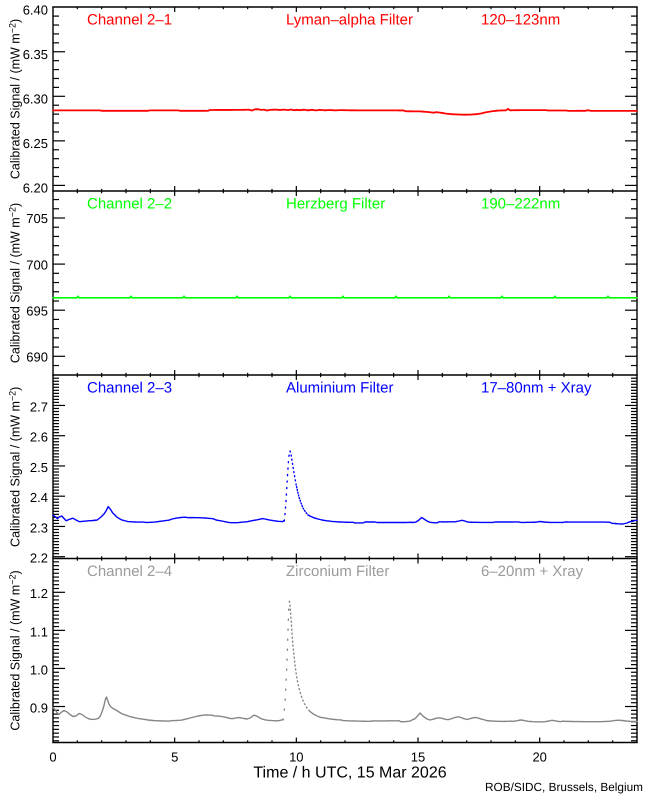 This screenshot has height=800, width=650. What do you see at coordinates (418, 757) in the screenshot?
I see `svg-text: 15` at bounding box center [418, 757].